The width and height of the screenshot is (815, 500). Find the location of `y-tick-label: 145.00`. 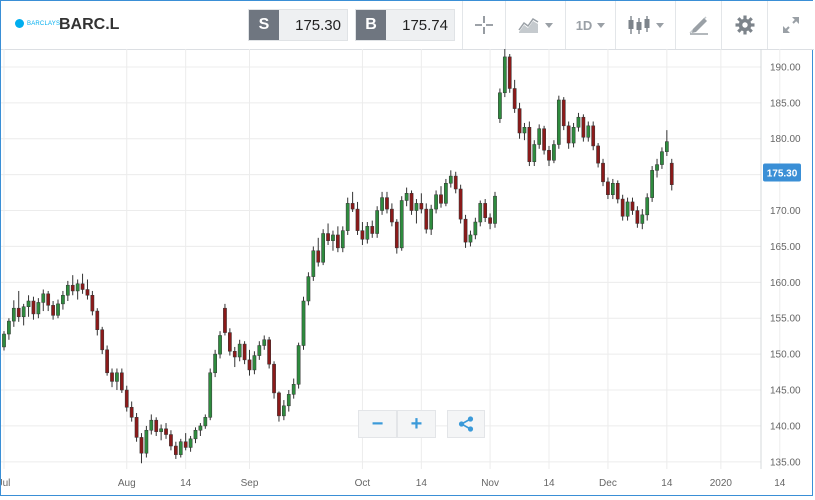

y-tick-label: 145.00 is located at coordinates (785, 391).